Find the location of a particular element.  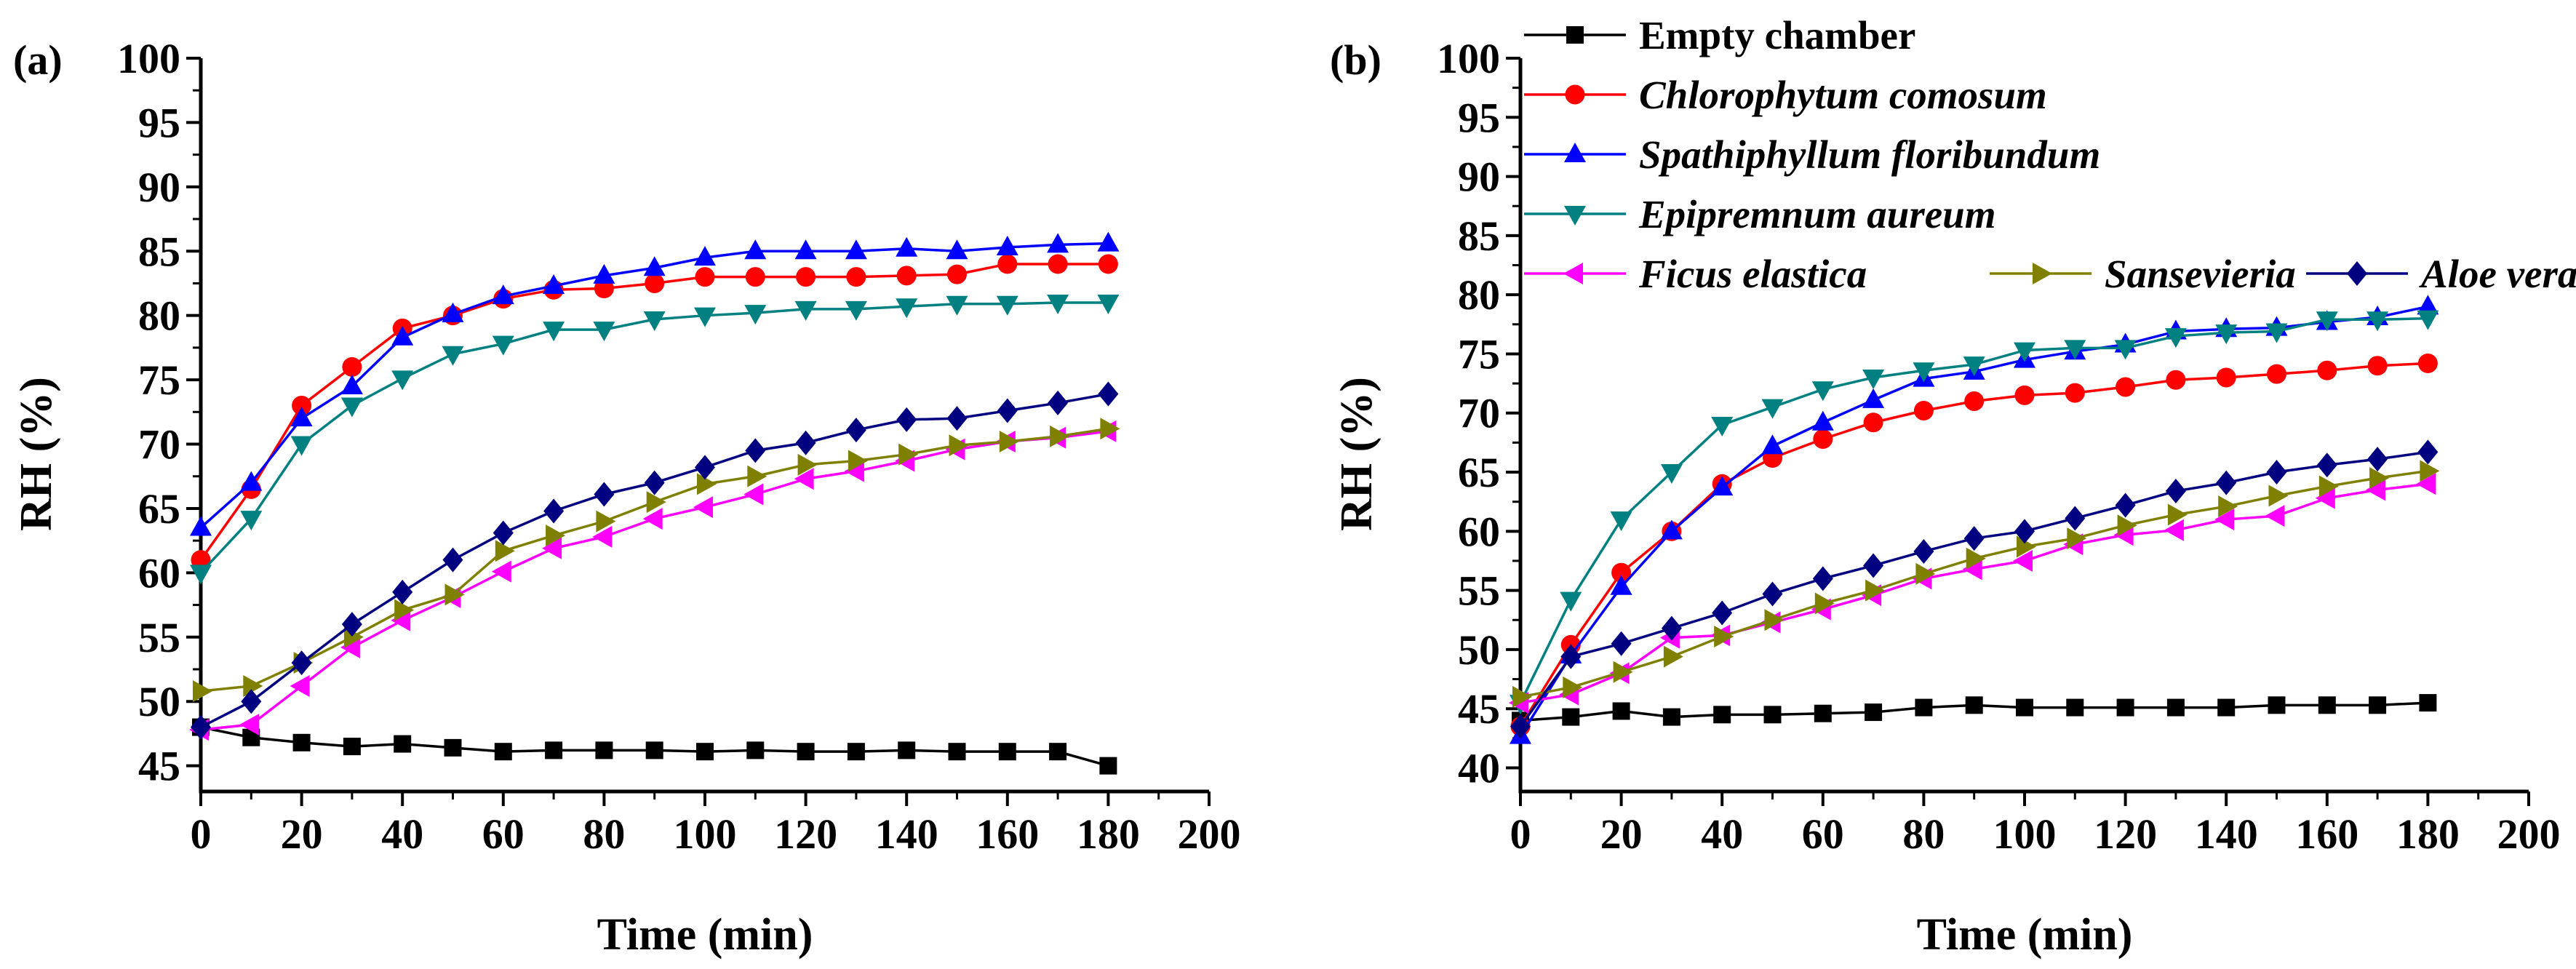

x-tick-label: 20 is located at coordinates (1621, 834).